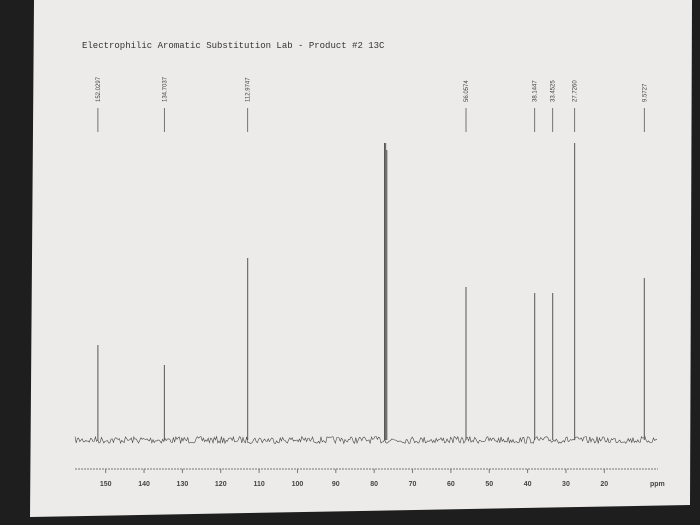  I want to click on x-tick-label: 30, so click(566, 484).